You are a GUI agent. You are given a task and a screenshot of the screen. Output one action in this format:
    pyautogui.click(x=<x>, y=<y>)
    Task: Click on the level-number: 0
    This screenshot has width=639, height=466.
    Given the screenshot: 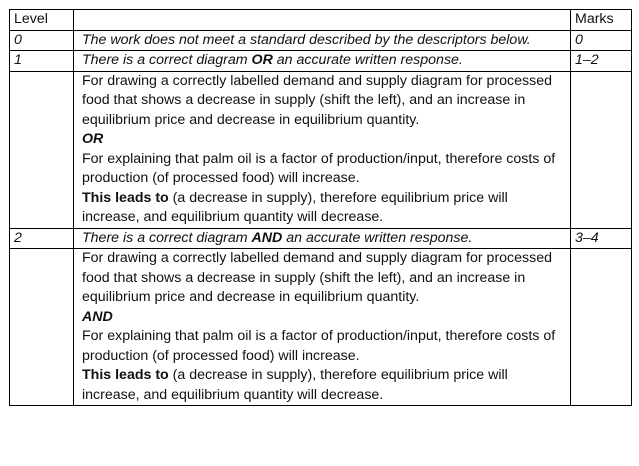 What is the action you would take?
    pyautogui.click(x=41, y=40)
    